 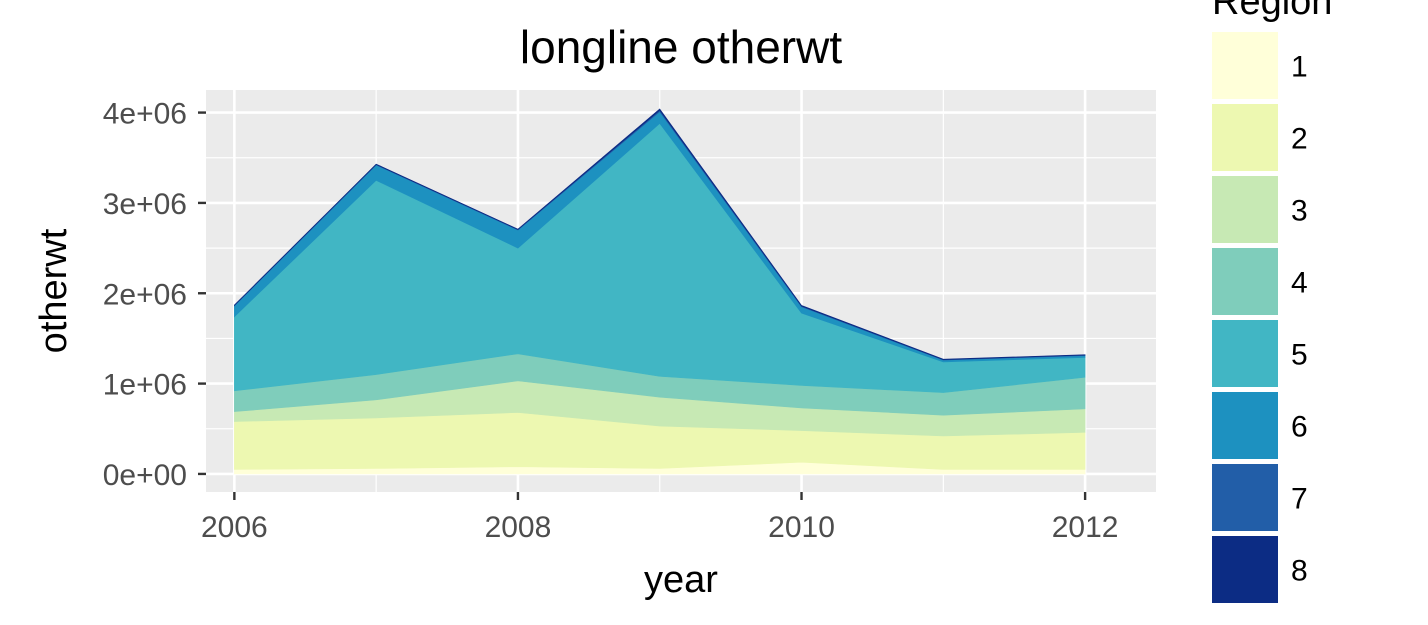 I want to click on y-tick-label: 0e+00, so click(x=145, y=475).